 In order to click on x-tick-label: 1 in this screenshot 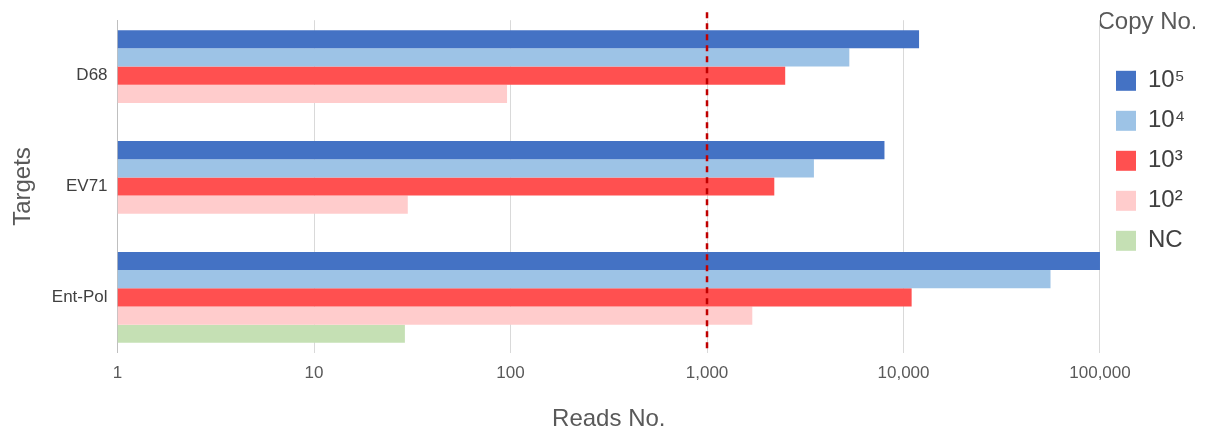, I will do `click(117, 372)`.